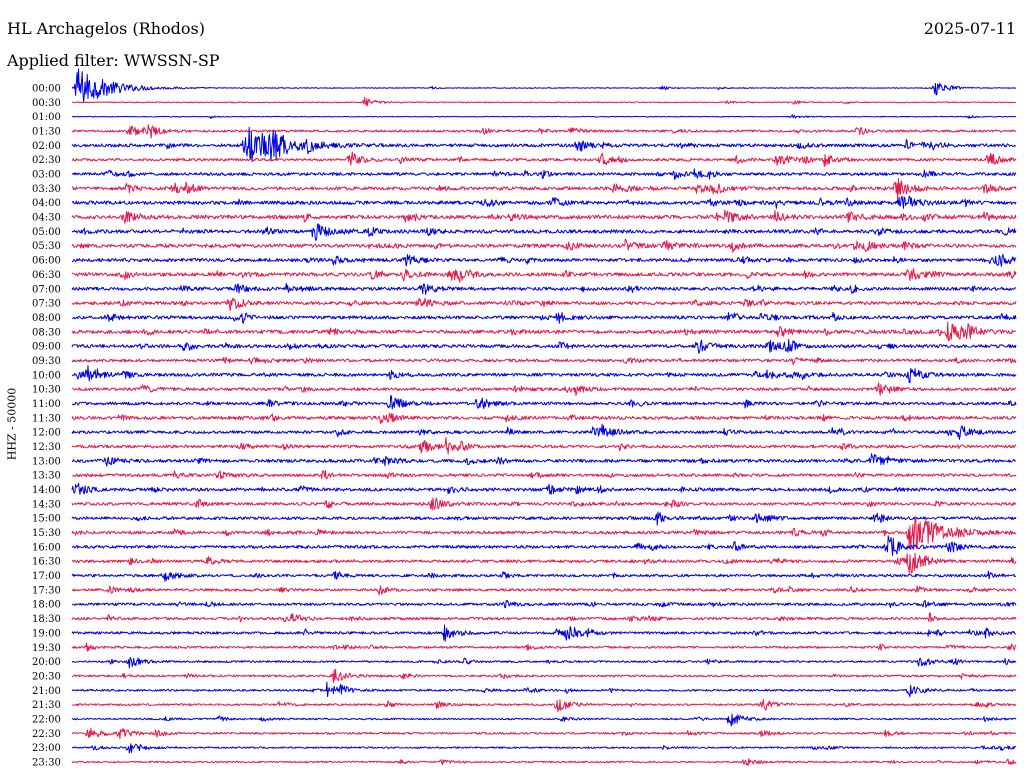 Image resolution: width=1024 pixels, height=780 pixels. I want to click on time-label-1400: 14:00, so click(46, 490).